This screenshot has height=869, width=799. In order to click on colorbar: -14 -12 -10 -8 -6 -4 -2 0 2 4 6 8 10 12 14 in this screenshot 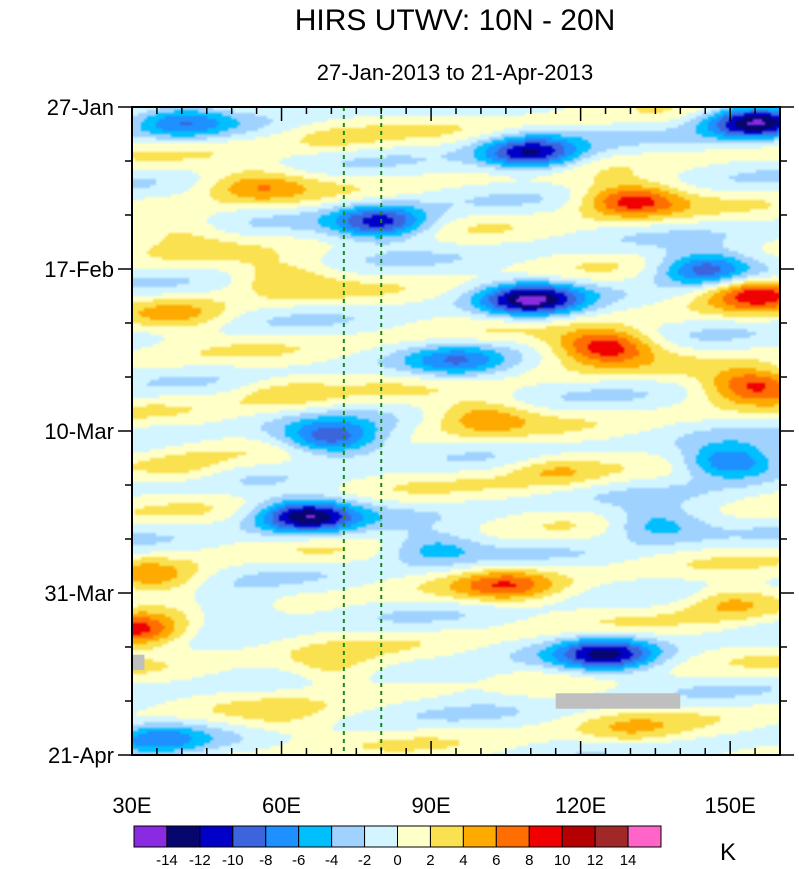, I will do `click(397, 847)`.